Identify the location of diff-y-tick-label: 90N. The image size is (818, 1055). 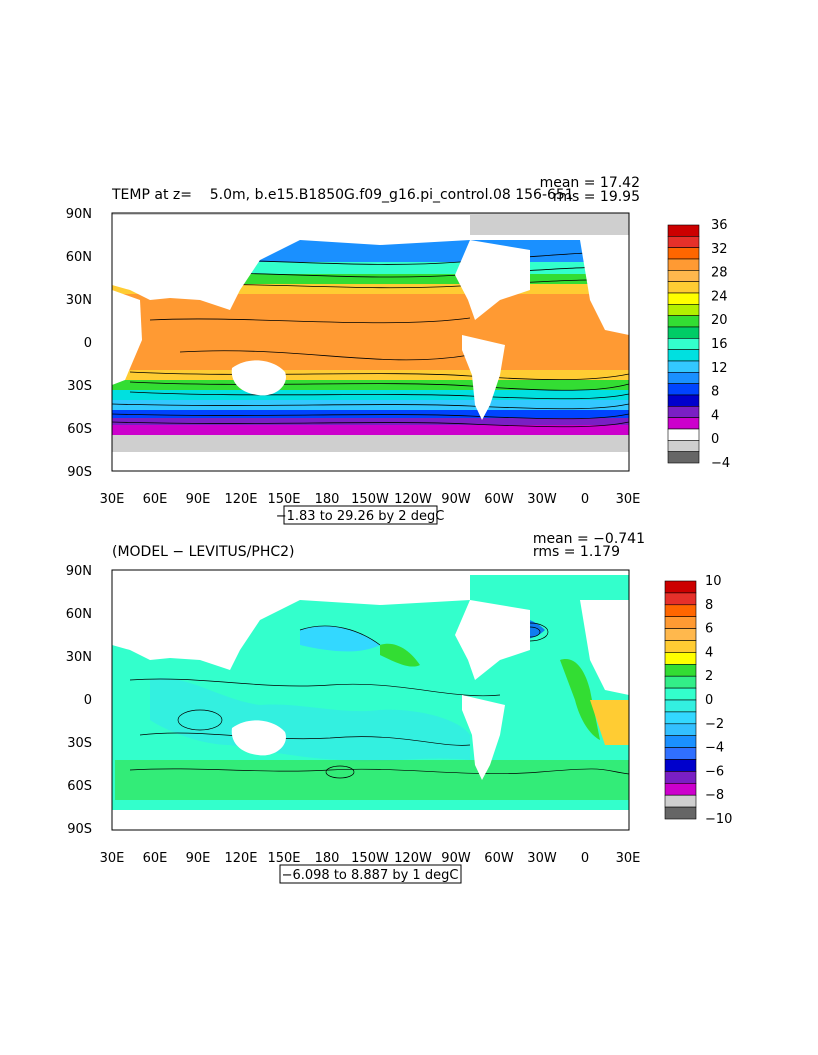
(79, 571).